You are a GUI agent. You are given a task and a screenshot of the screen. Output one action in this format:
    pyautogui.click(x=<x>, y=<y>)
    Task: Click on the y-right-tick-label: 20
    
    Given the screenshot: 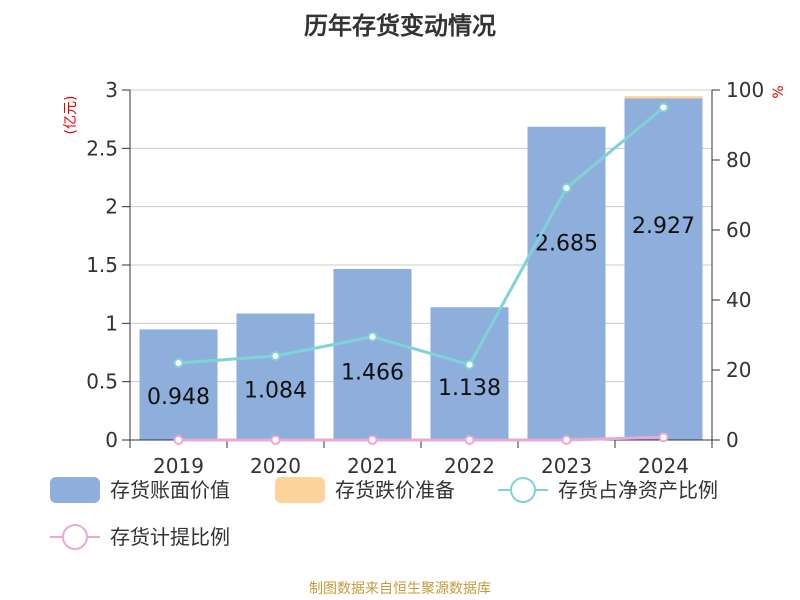 What is the action you would take?
    pyautogui.click(x=738, y=370)
    